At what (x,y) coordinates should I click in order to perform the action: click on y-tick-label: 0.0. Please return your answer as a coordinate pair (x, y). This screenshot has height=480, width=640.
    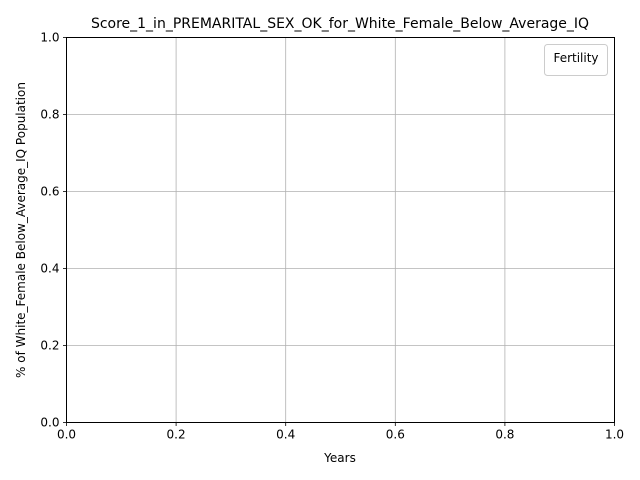
    Looking at the image, I should click on (49, 423).